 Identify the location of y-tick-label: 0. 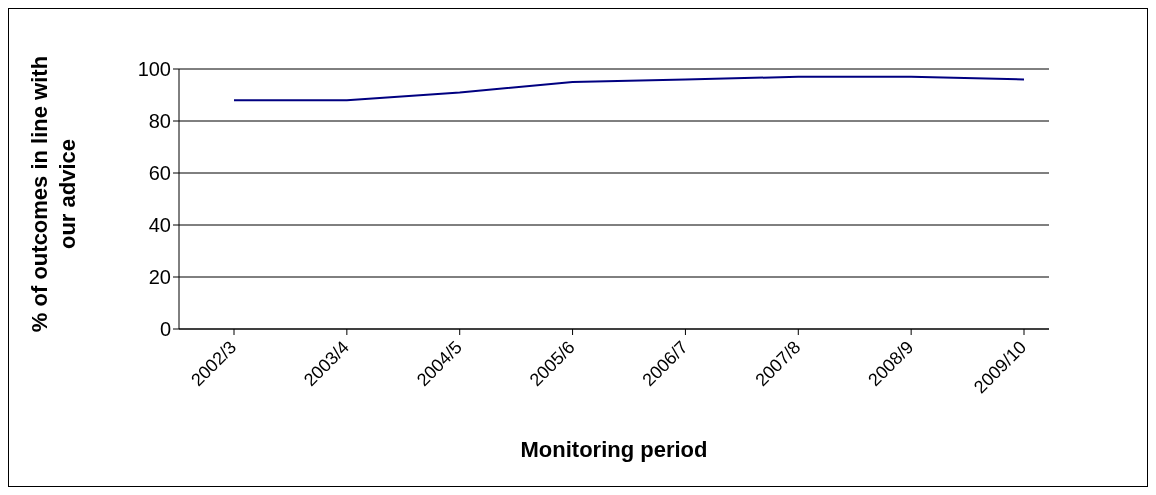
(165, 329).